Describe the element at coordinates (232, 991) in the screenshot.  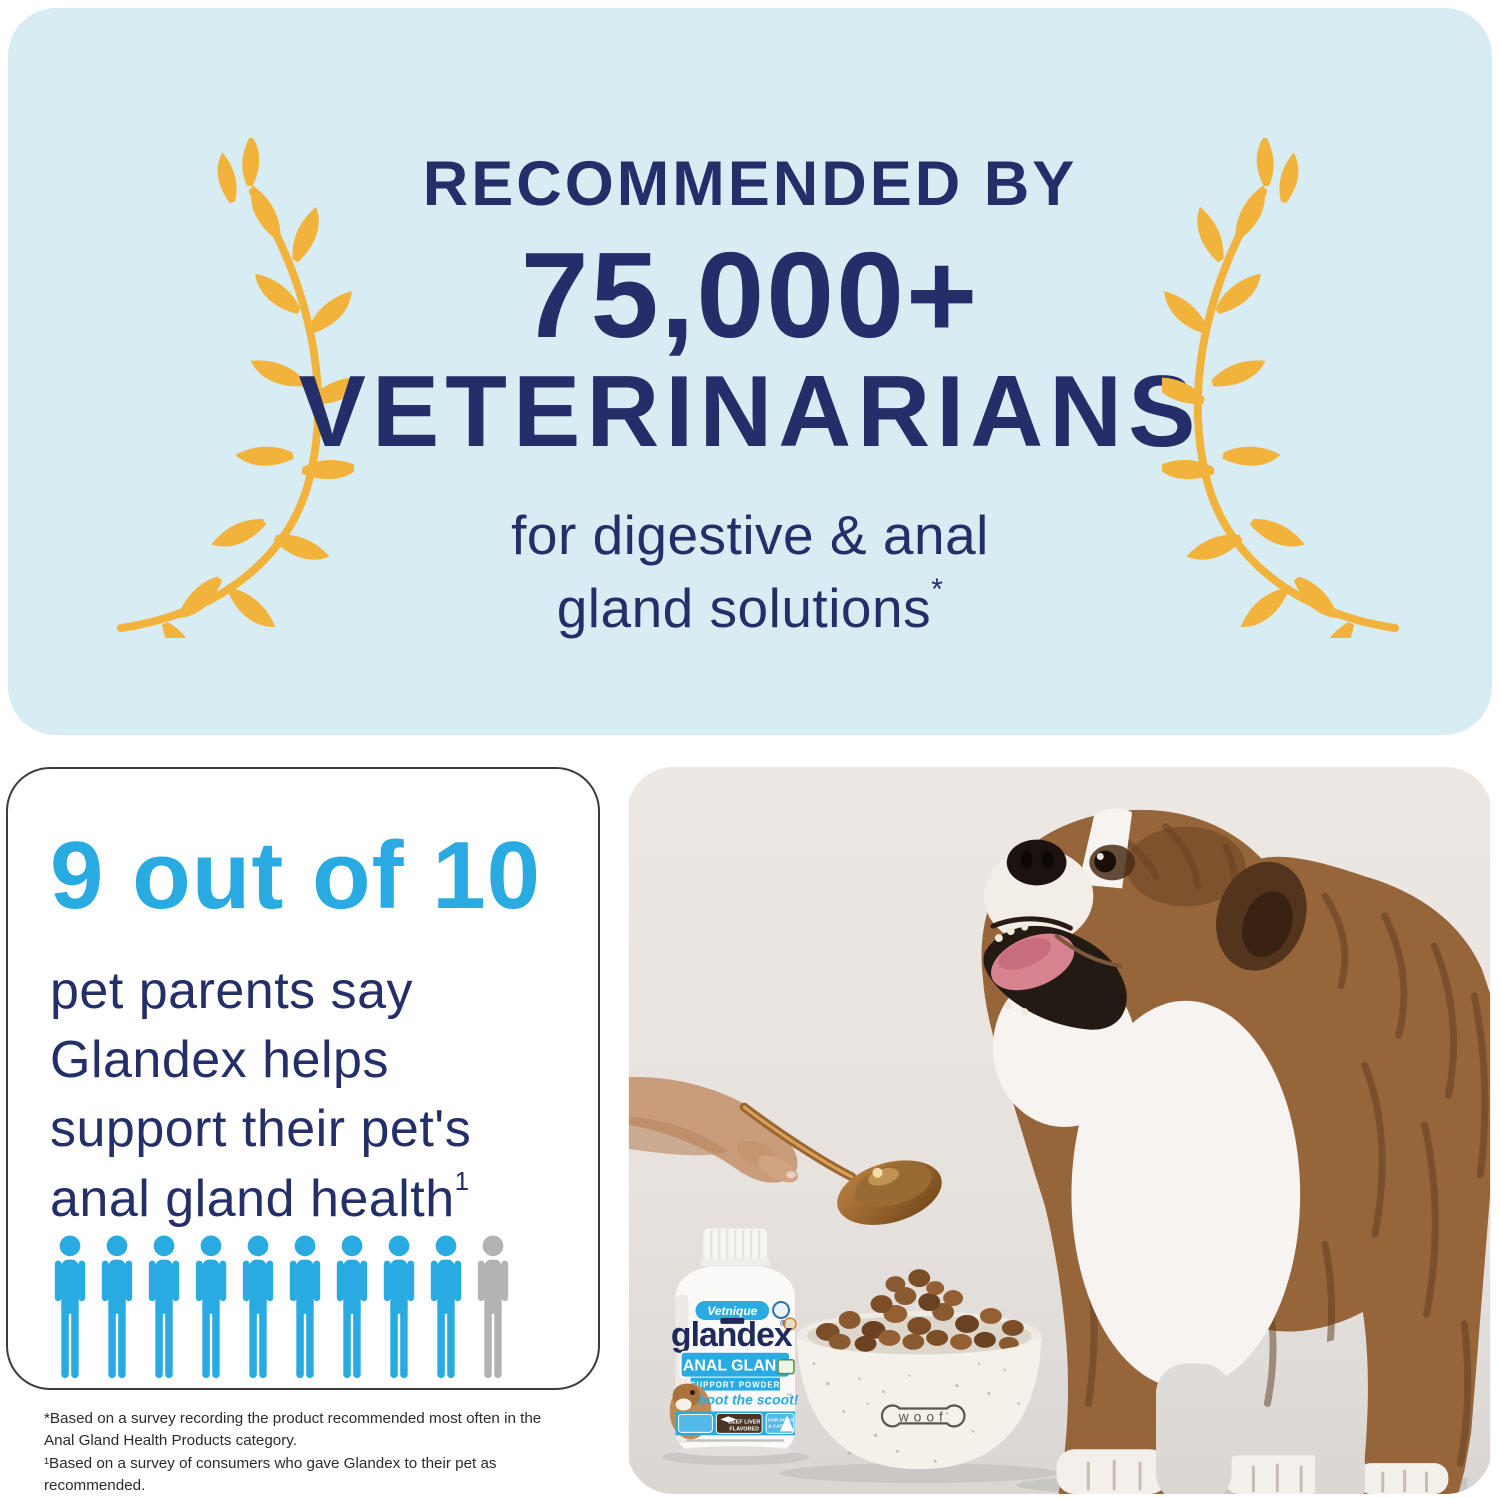
I see `stat-body-line1: pet parents say` at that location.